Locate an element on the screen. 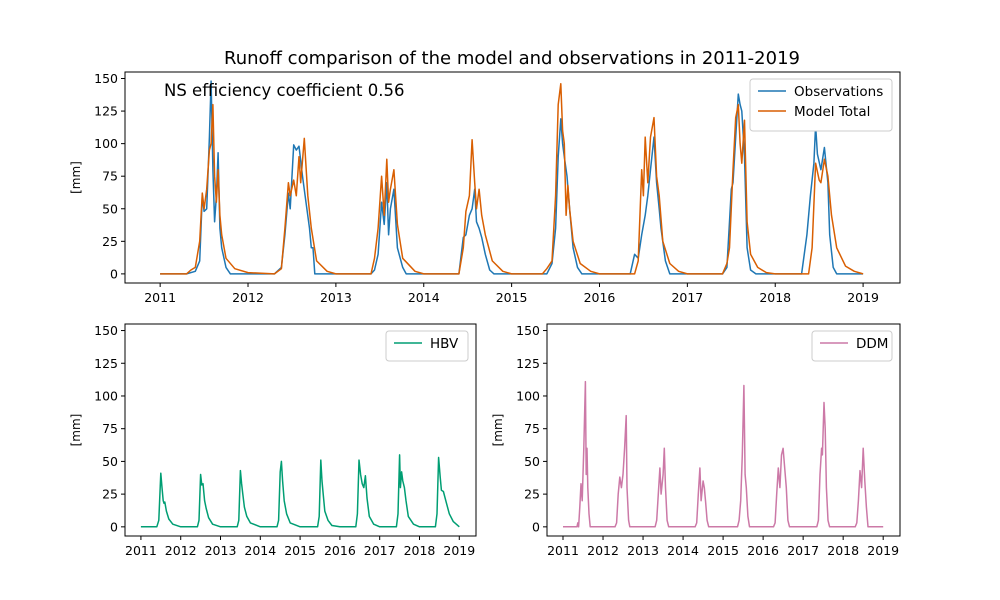 Image resolution: width=1000 pixels, height=600 pixels. legend: Observations Model Total is located at coordinates (821, 105).